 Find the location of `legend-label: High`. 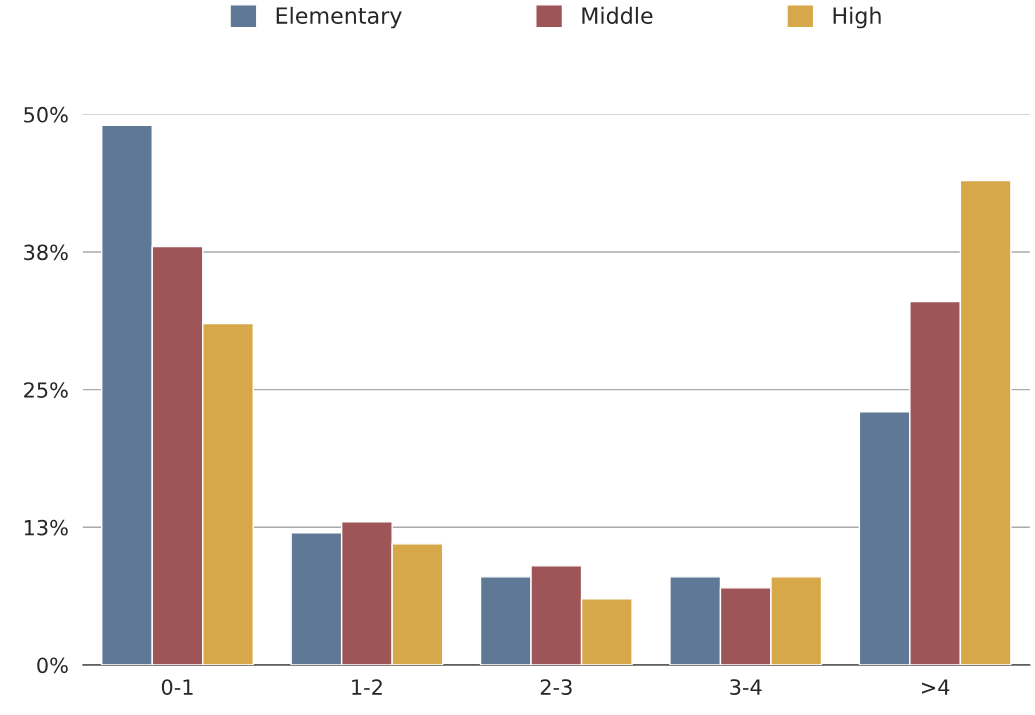

legend-label: High is located at coordinates (857, 17).